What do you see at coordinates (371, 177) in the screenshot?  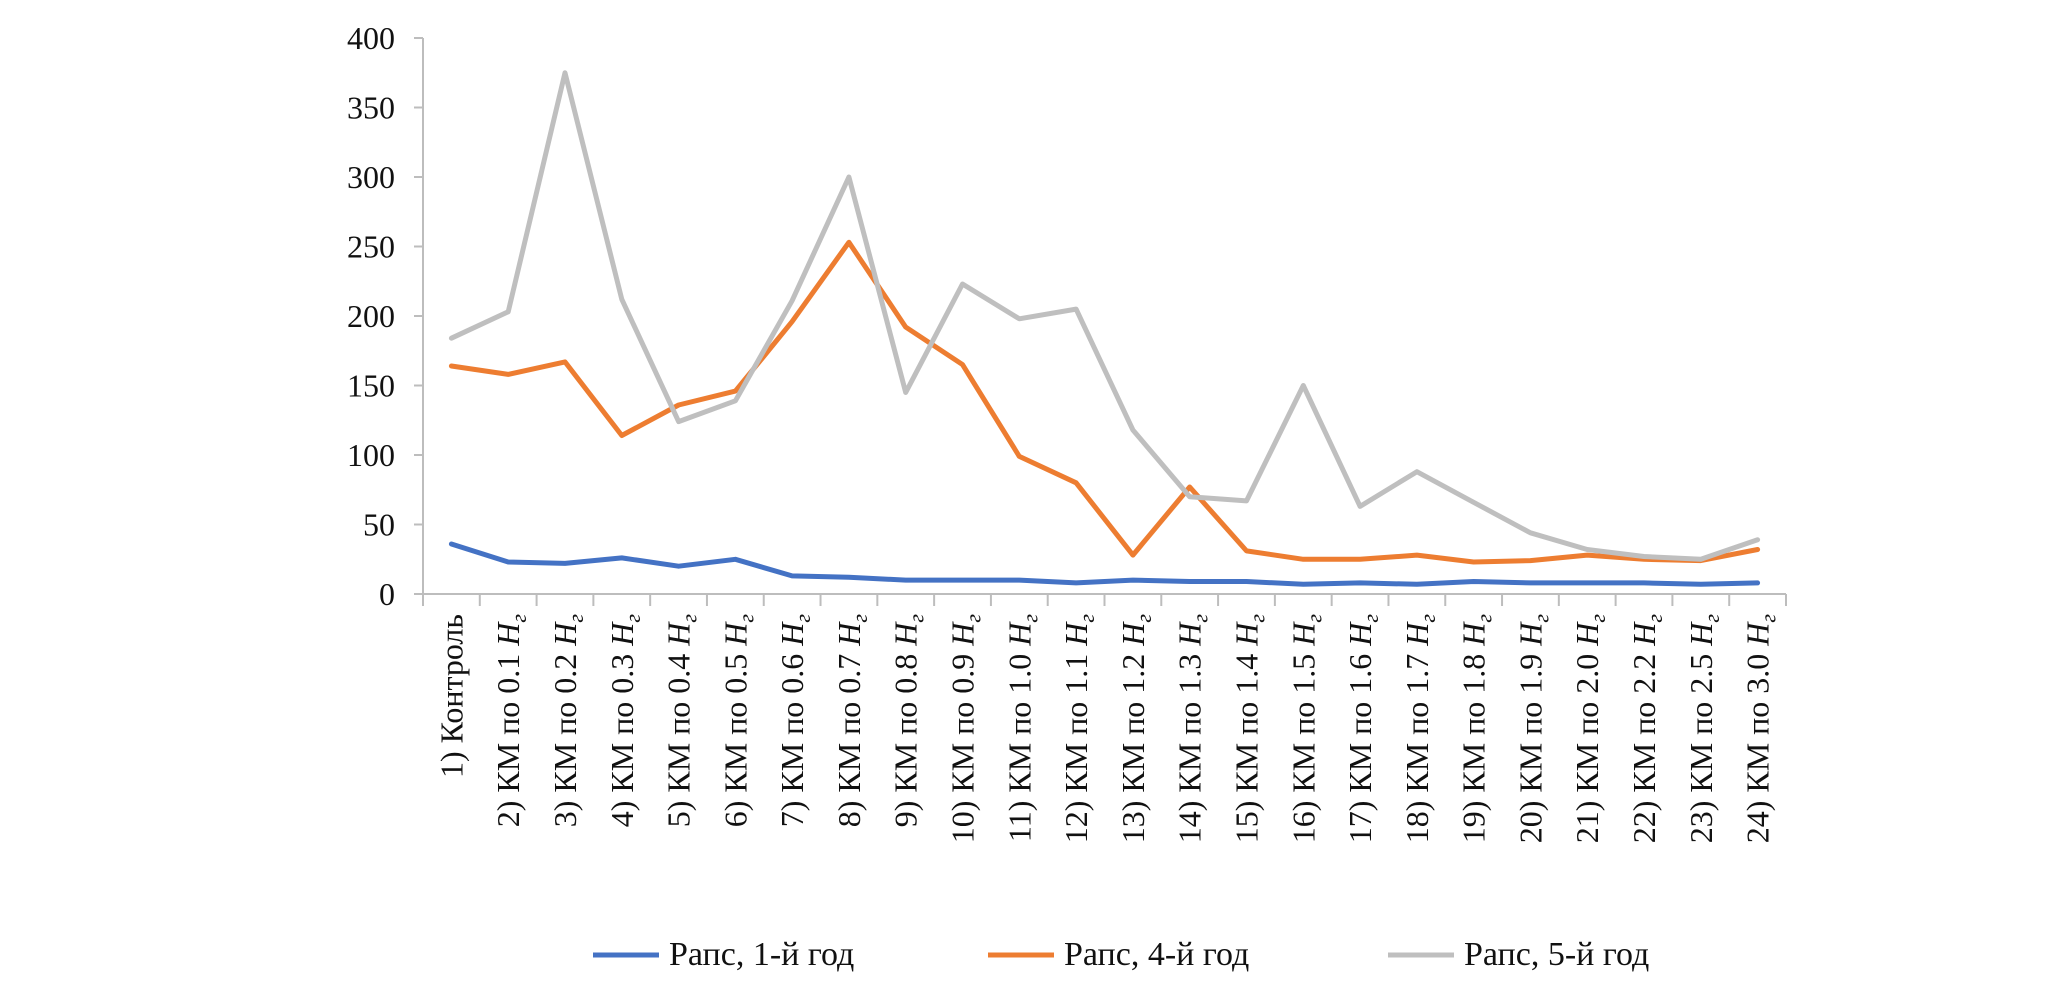 I see `y-tick-label: 300` at bounding box center [371, 177].